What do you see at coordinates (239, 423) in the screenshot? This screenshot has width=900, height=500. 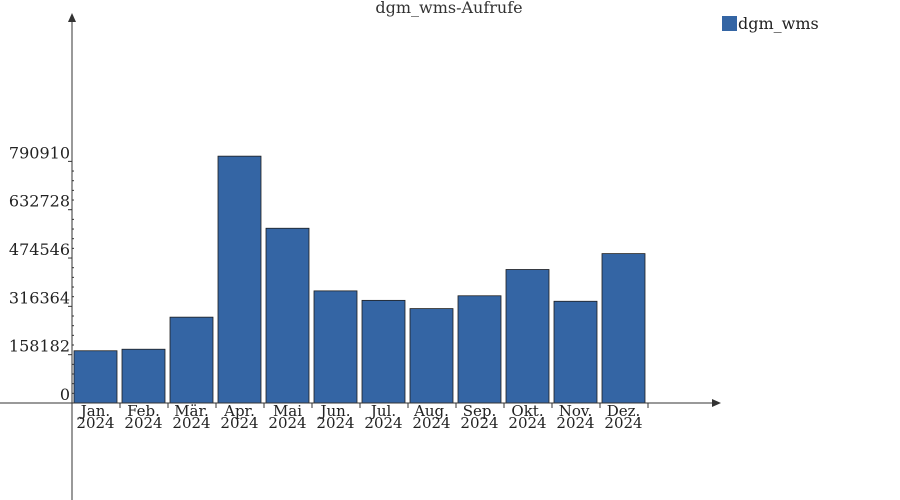 I see `x-tick-label-year-3: 2024` at bounding box center [239, 423].